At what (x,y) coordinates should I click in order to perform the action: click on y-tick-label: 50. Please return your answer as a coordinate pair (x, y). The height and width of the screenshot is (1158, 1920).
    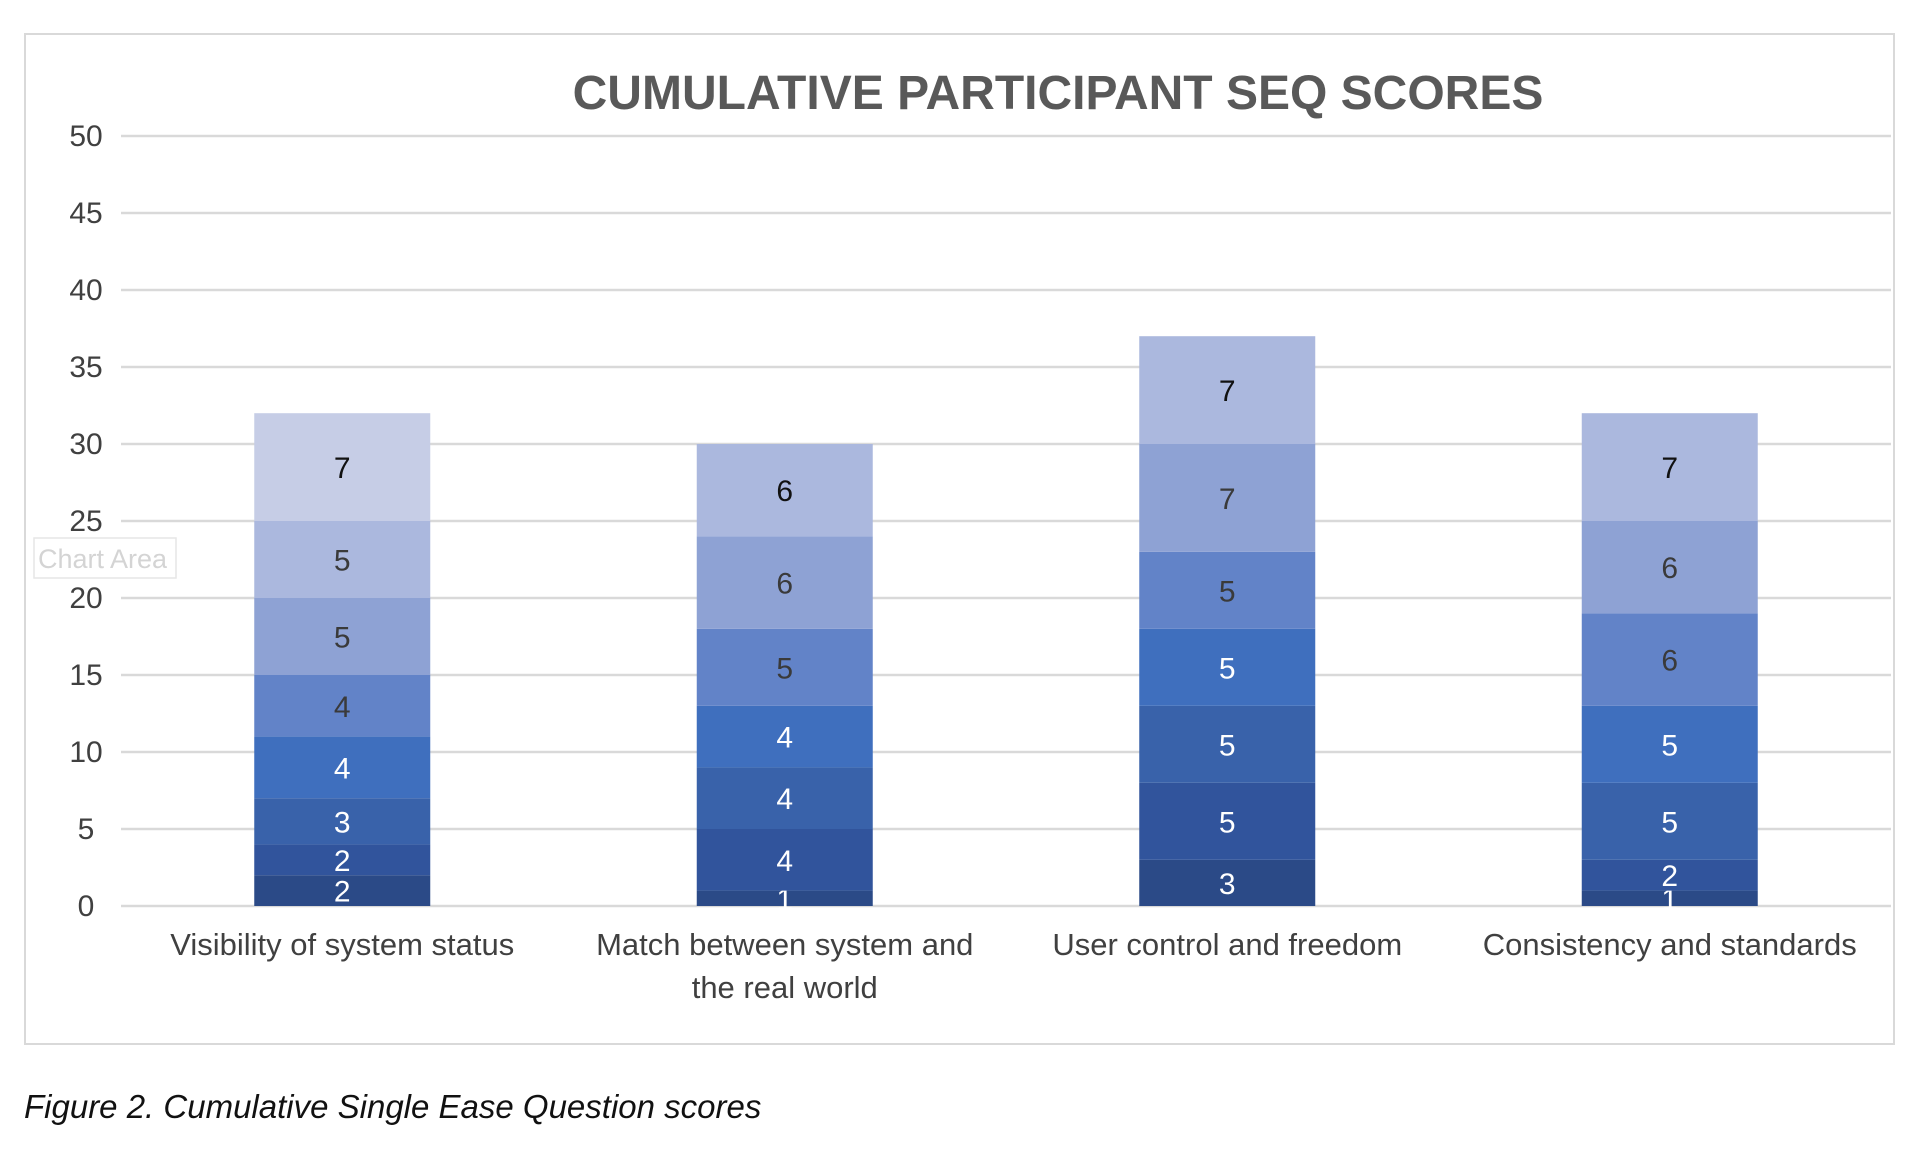
    Looking at the image, I should click on (85, 136).